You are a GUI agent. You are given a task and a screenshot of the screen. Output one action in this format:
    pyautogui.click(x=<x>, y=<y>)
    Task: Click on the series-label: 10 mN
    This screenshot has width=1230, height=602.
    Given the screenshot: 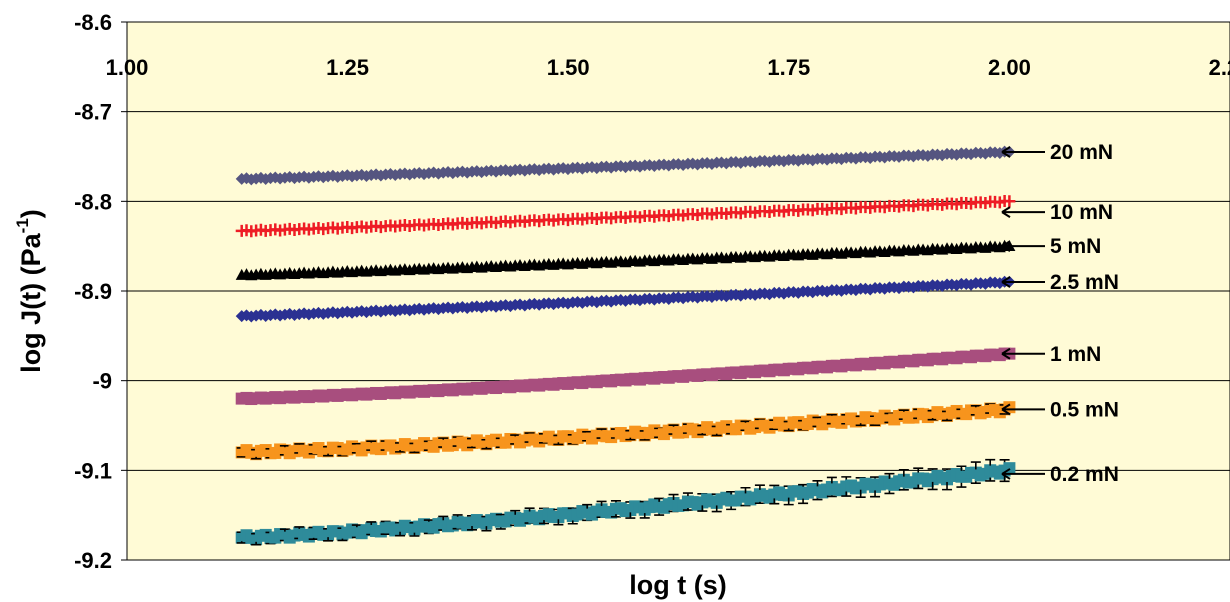 What is the action you would take?
    pyautogui.click(x=1081, y=212)
    